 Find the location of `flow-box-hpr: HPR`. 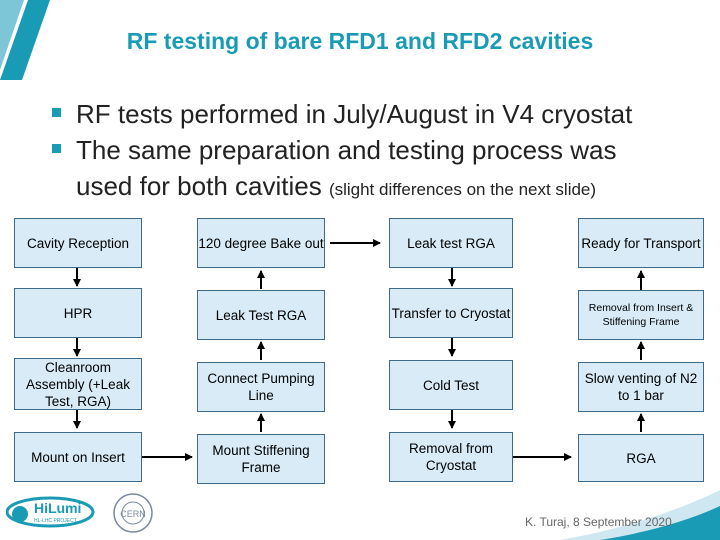

flow-box-hpr: HPR is located at coordinates (78, 313).